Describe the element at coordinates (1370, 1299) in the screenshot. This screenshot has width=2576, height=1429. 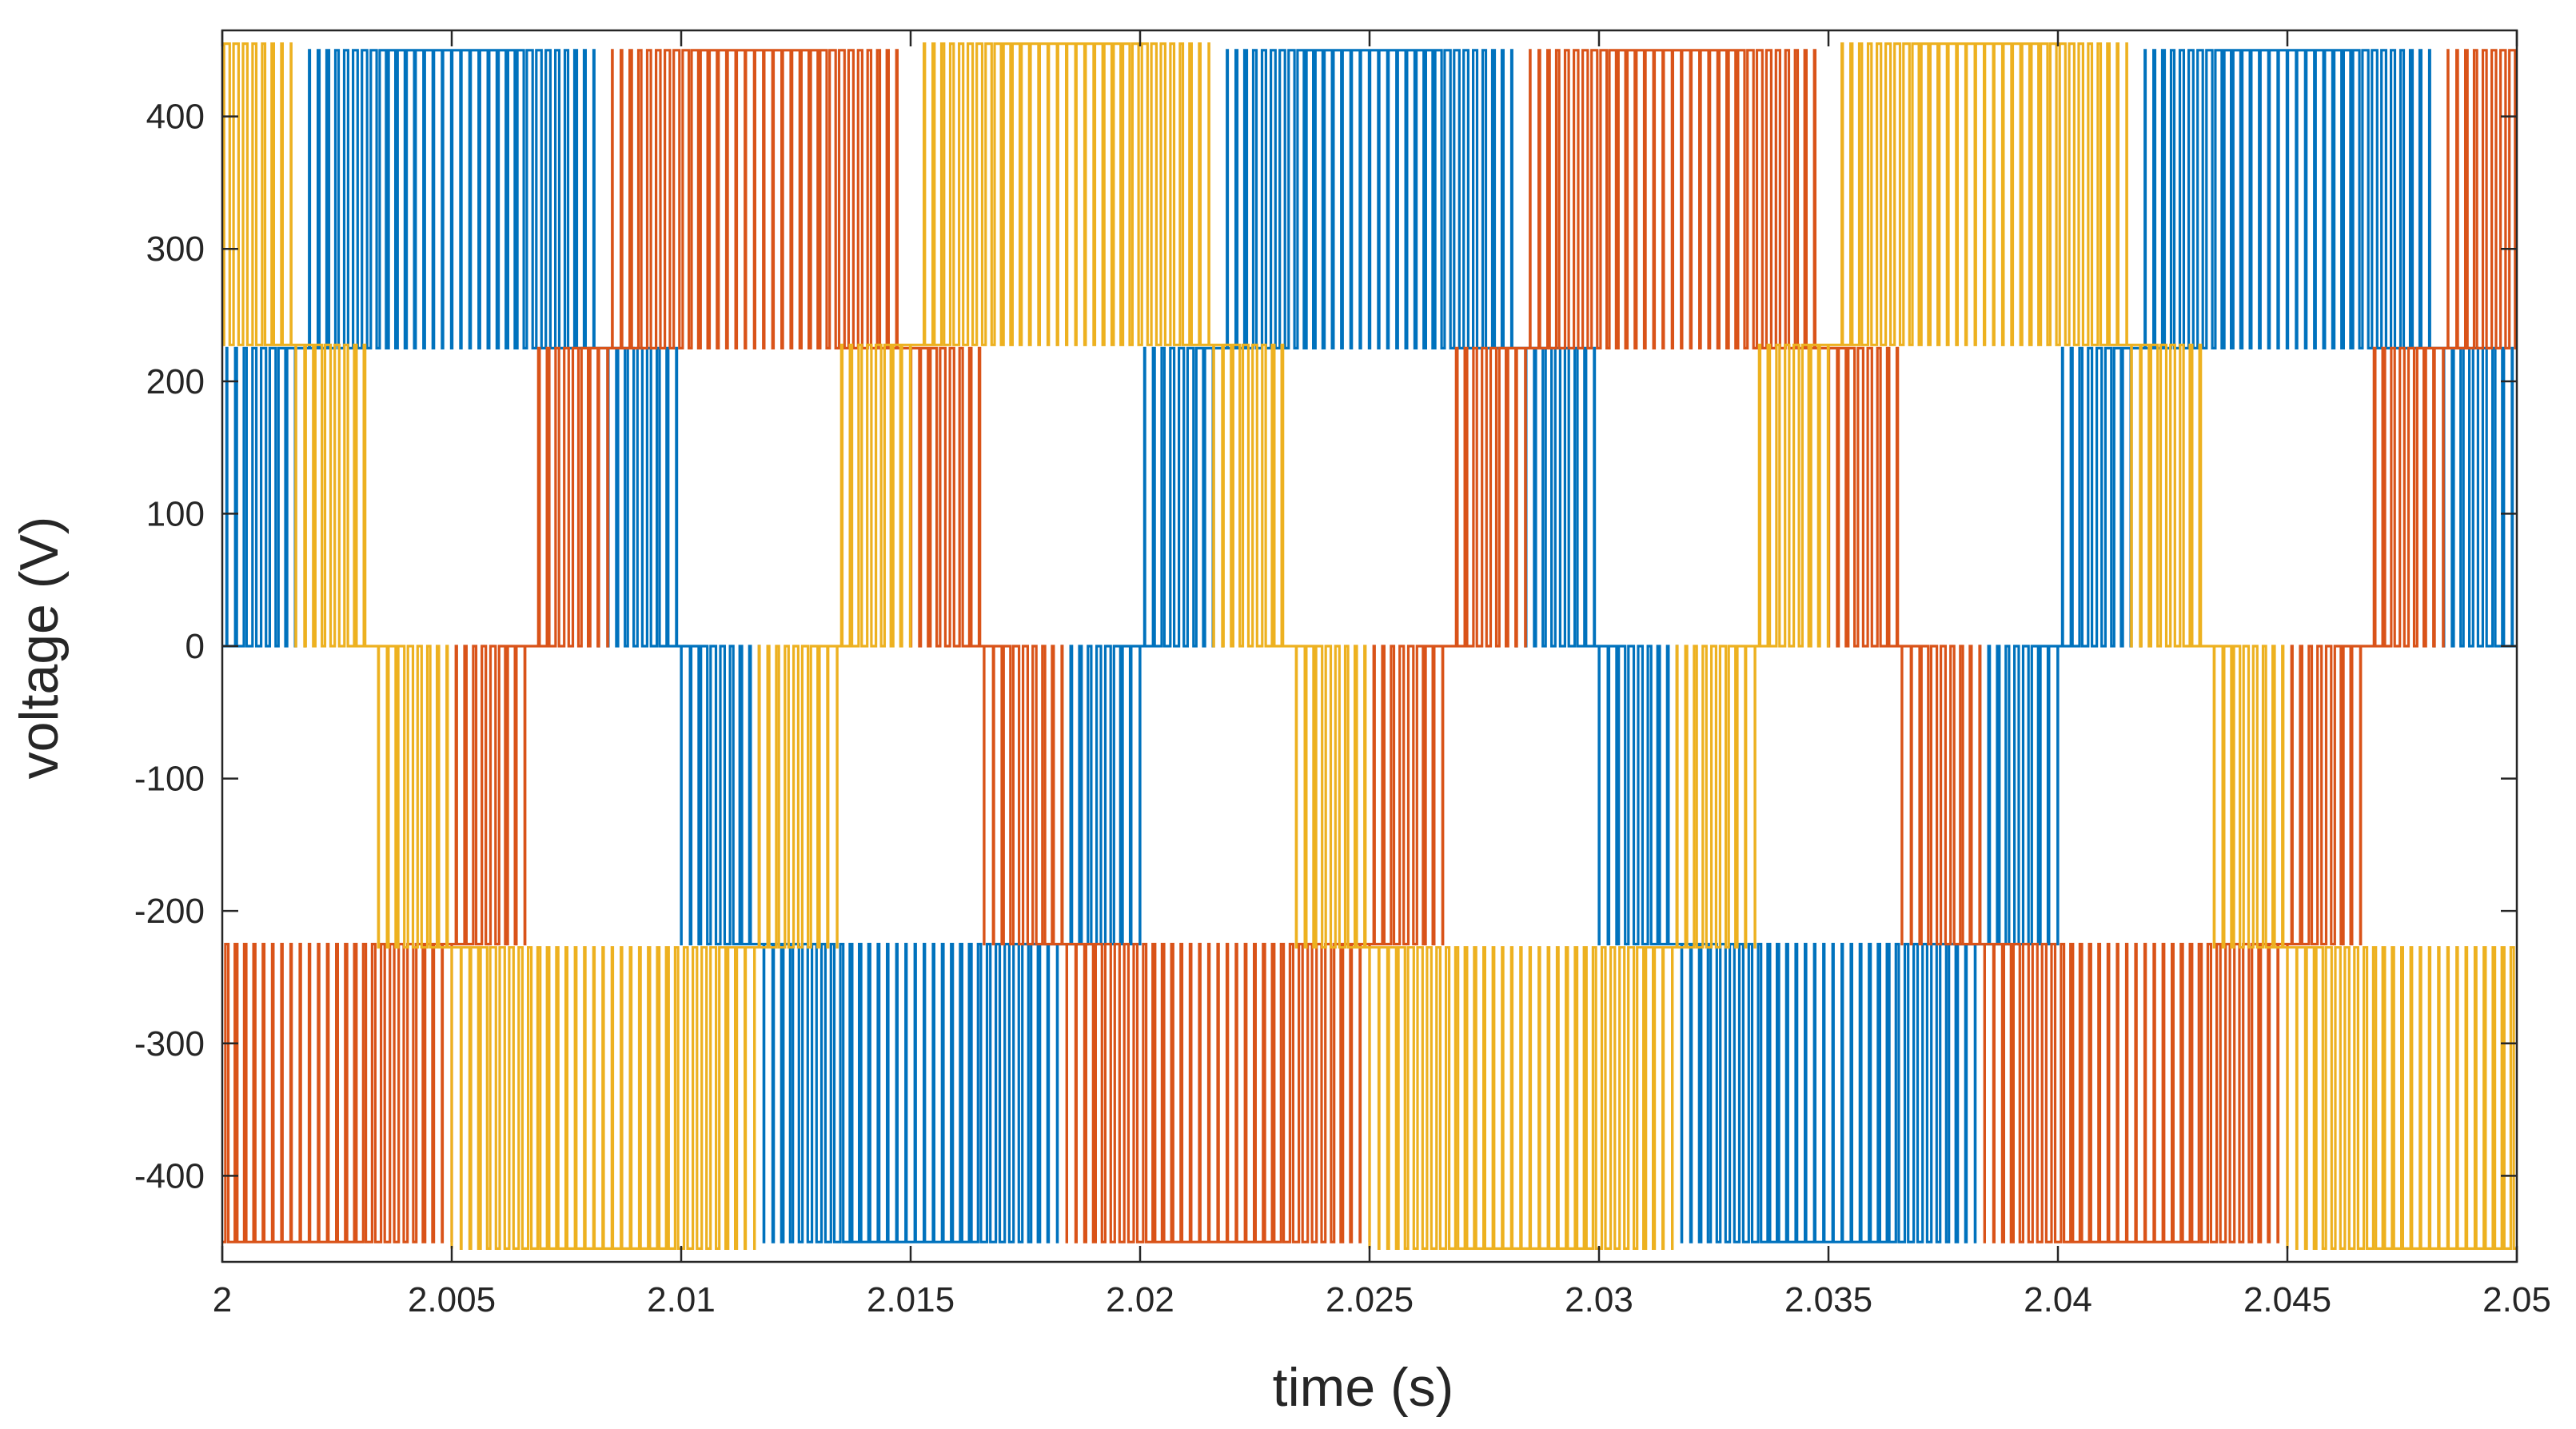
I see `x-tick-label: 2.025` at that location.